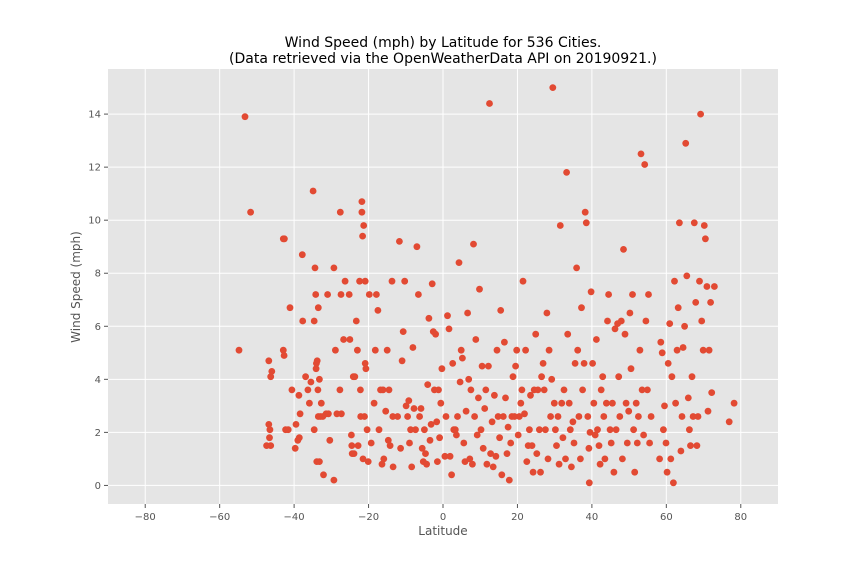 This screenshot has height=576, width=864. What do you see at coordinates (517, 517) in the screenshot?
I see `x-tick-label: 20` at bounding box center [517, 517].